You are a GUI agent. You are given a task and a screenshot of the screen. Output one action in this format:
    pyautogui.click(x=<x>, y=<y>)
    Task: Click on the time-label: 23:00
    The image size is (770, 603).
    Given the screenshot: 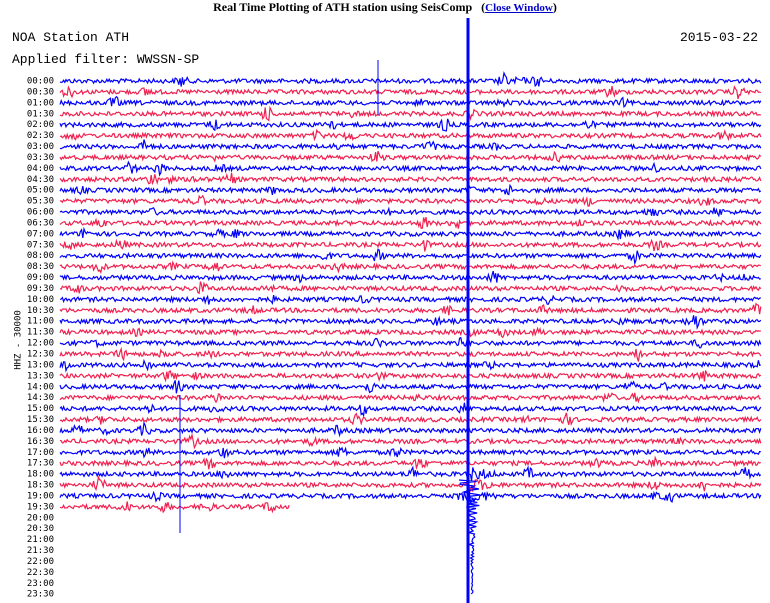 What is the action you would take?
    pyautogui.click(x=40, y=584)
    